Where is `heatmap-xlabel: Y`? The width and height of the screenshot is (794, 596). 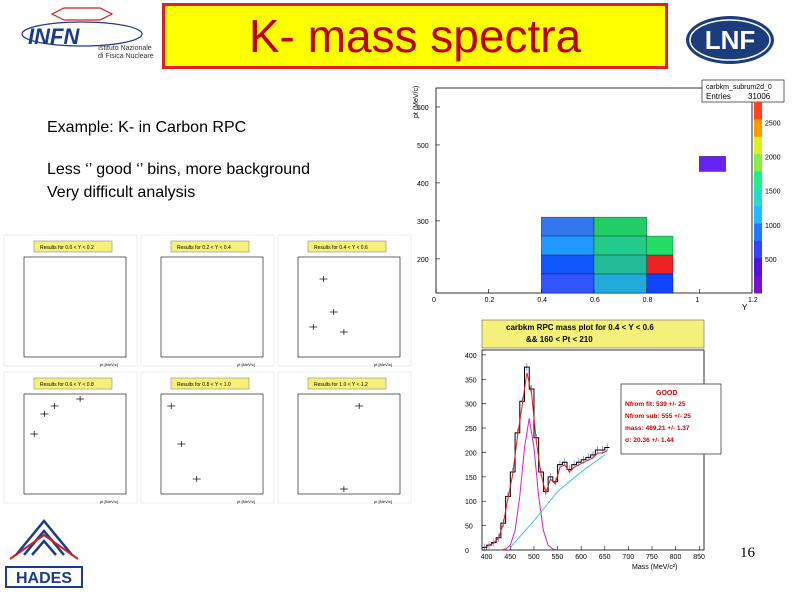 heatmap-xlabel: Y is located at coordinates (745, 307).